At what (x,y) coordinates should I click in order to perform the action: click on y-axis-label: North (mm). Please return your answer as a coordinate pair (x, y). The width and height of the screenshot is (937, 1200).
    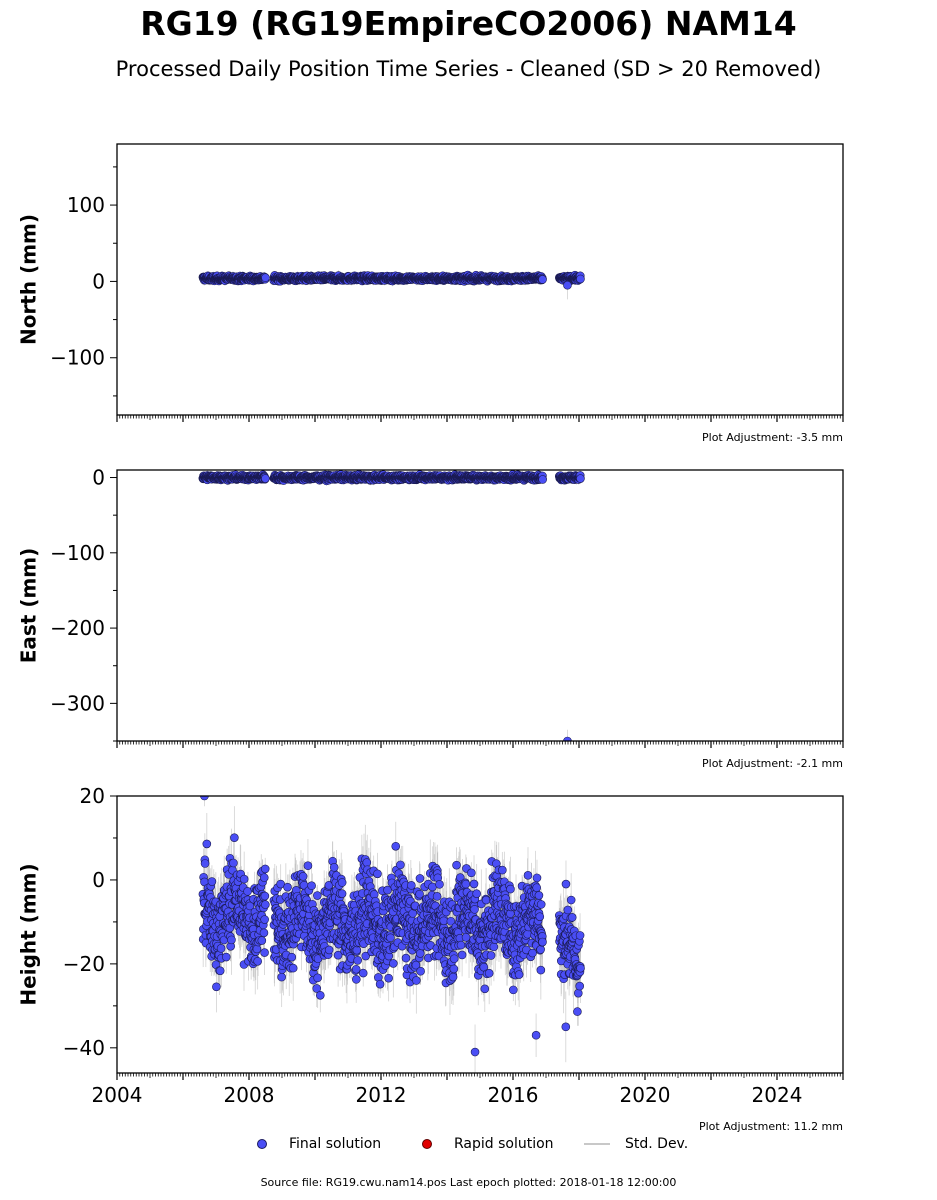
    Looking at the image, I should click on (29, 279).